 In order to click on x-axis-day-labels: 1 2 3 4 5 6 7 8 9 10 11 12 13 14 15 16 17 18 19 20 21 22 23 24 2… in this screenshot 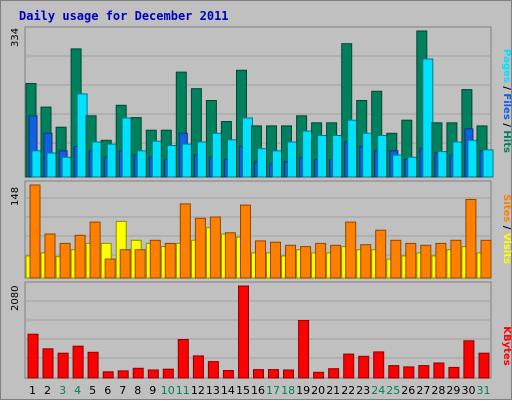, I will do `click(260, 390)`.